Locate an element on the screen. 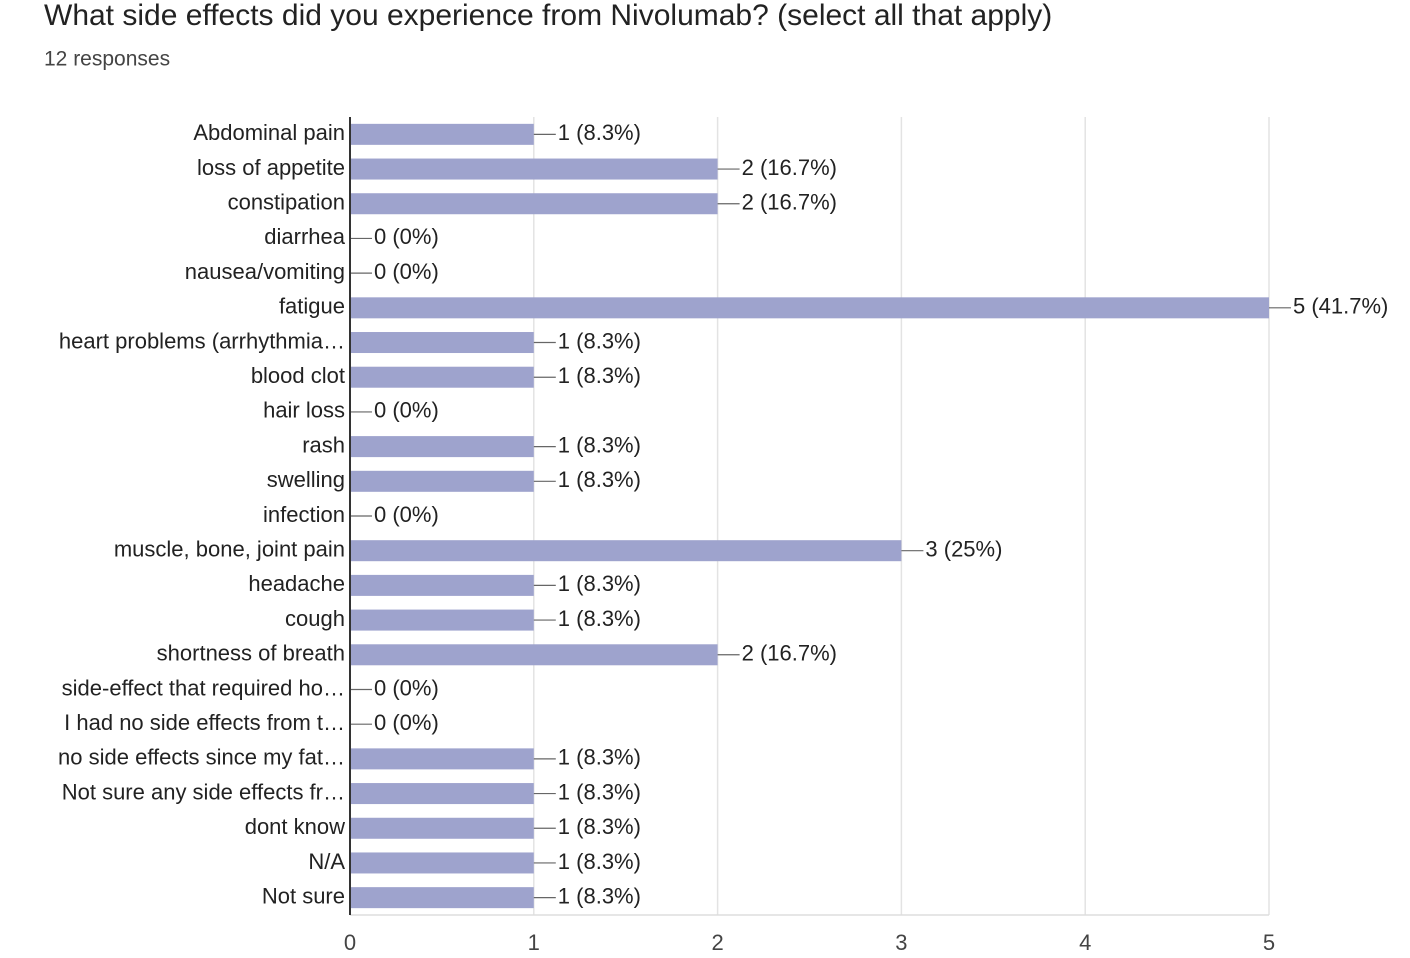 The image size is (1410, 958). y-tick-label: Abdominal pain is located at coordinates (269, 132).